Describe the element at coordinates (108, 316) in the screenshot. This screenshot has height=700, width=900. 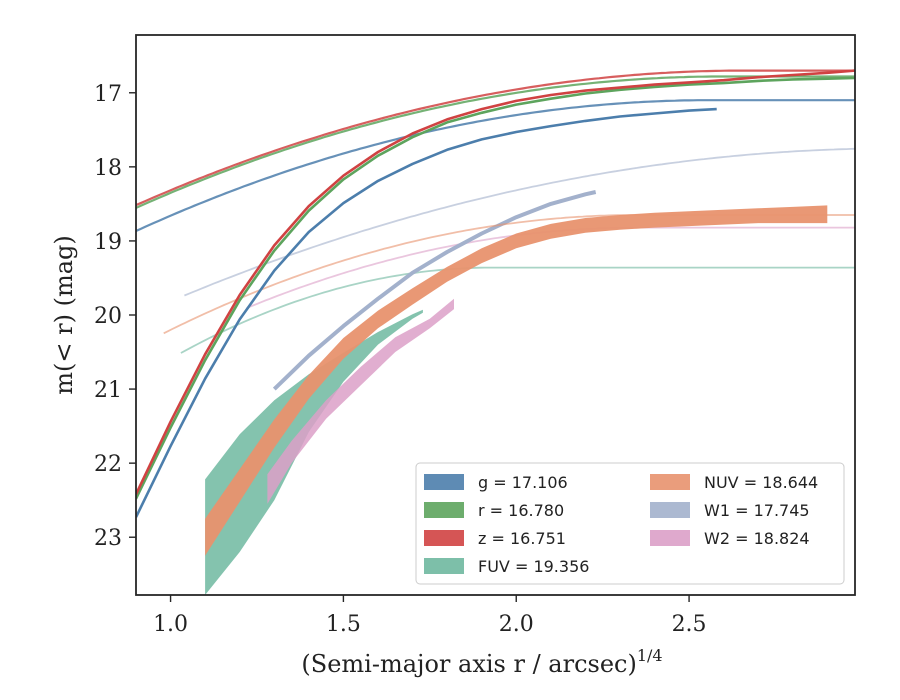
I see `y-tick-label: 20` at that location.